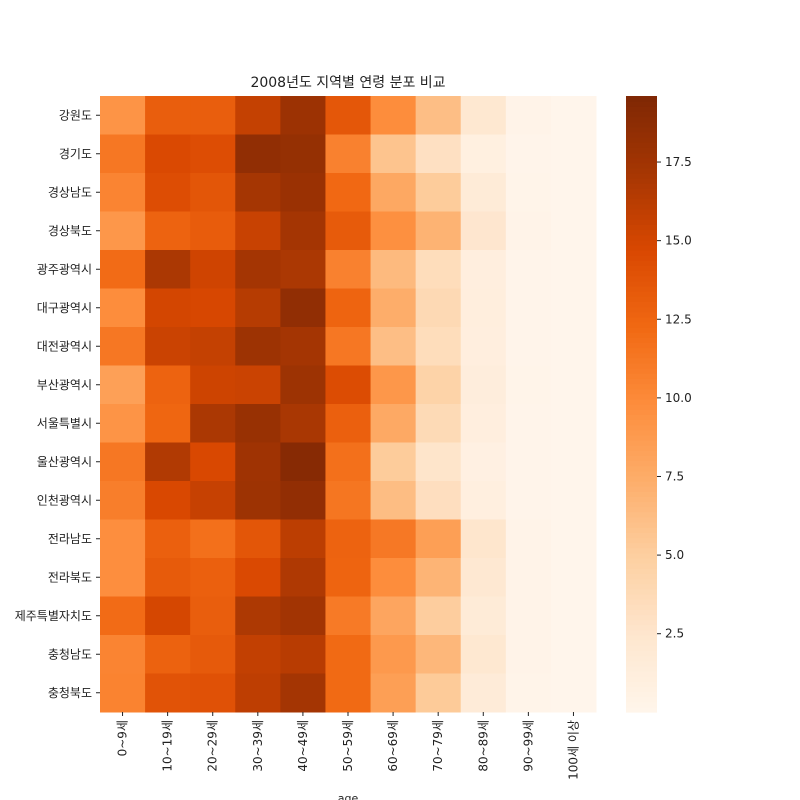 The image size is (800, 800). I want to click on colorbar: 2.5 5.0 7.5 10.0 12.5 15.0 17.5, so click(659, 404).